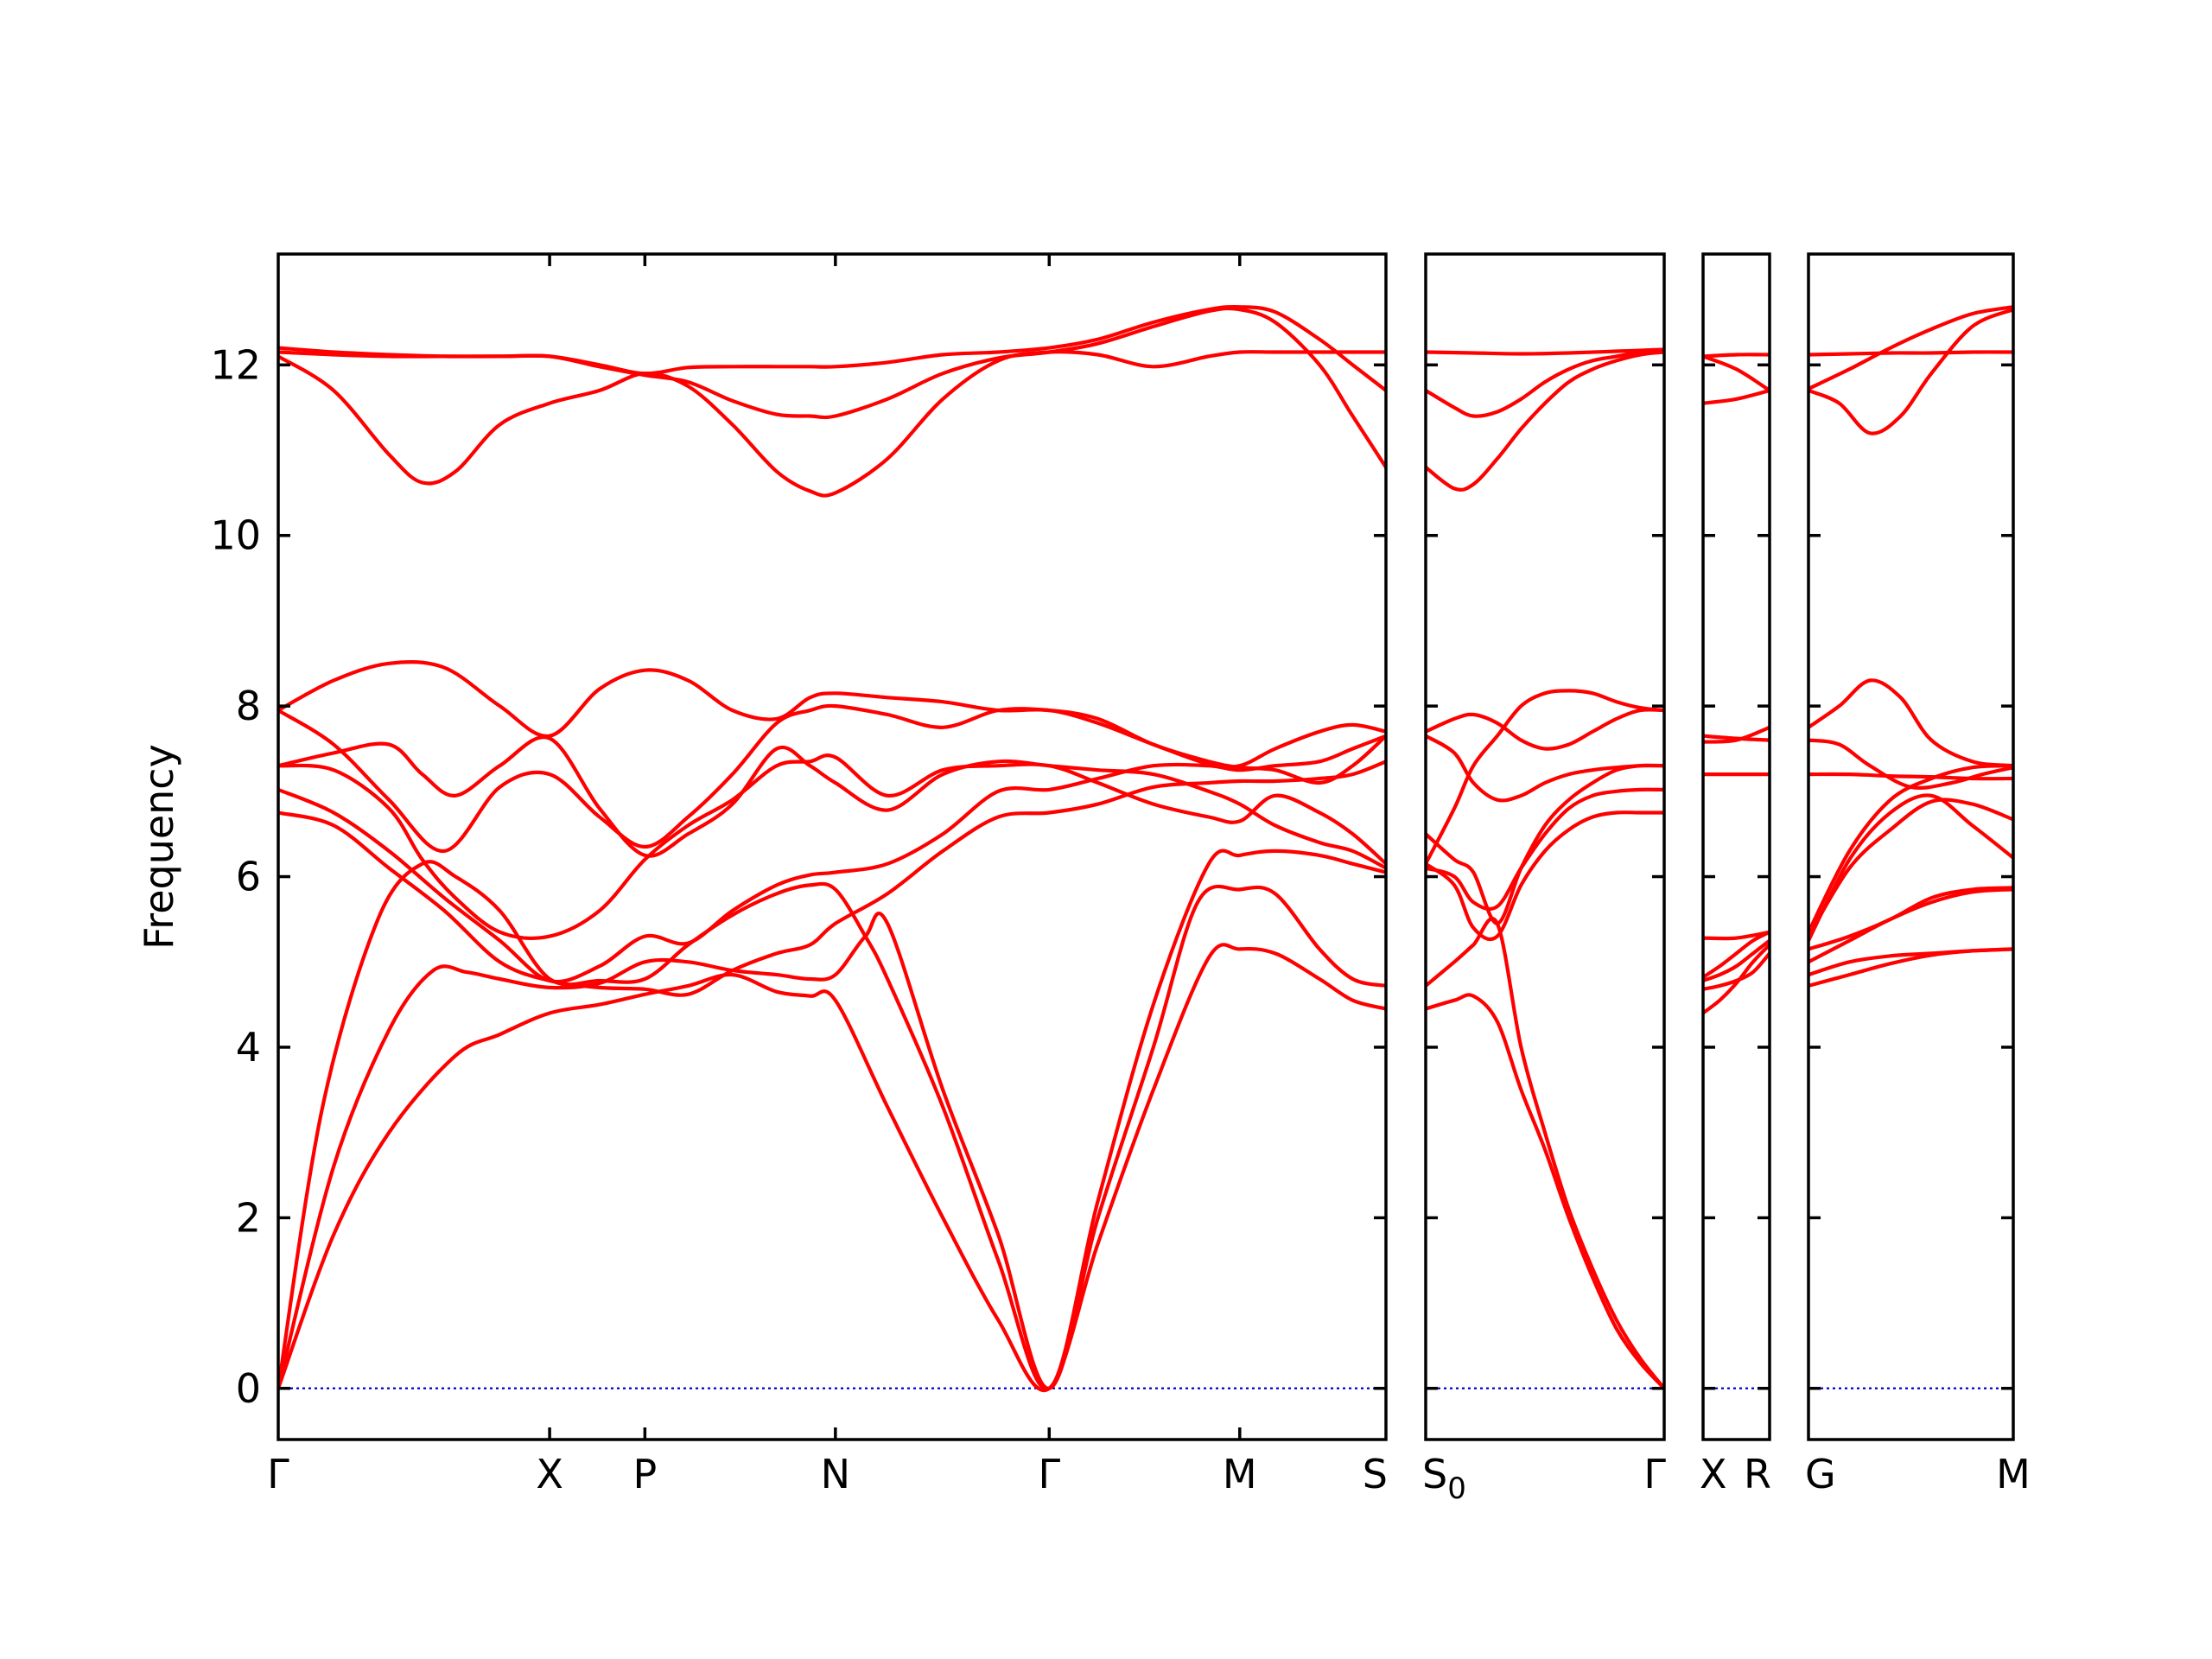 The image size is (2212, 1659). What do you see at coordinates (835, 1474) in the screenshot?
I see `x-tick-label: N` at bounding box center [835, 1474].